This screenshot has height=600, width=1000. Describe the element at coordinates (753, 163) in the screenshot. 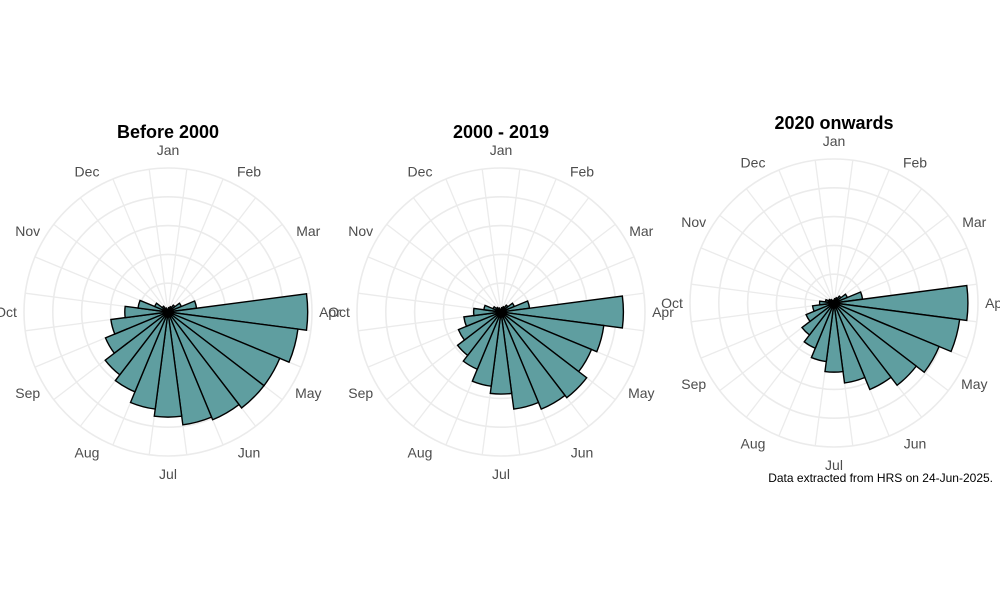

I see `month-label: Dec` at that location.